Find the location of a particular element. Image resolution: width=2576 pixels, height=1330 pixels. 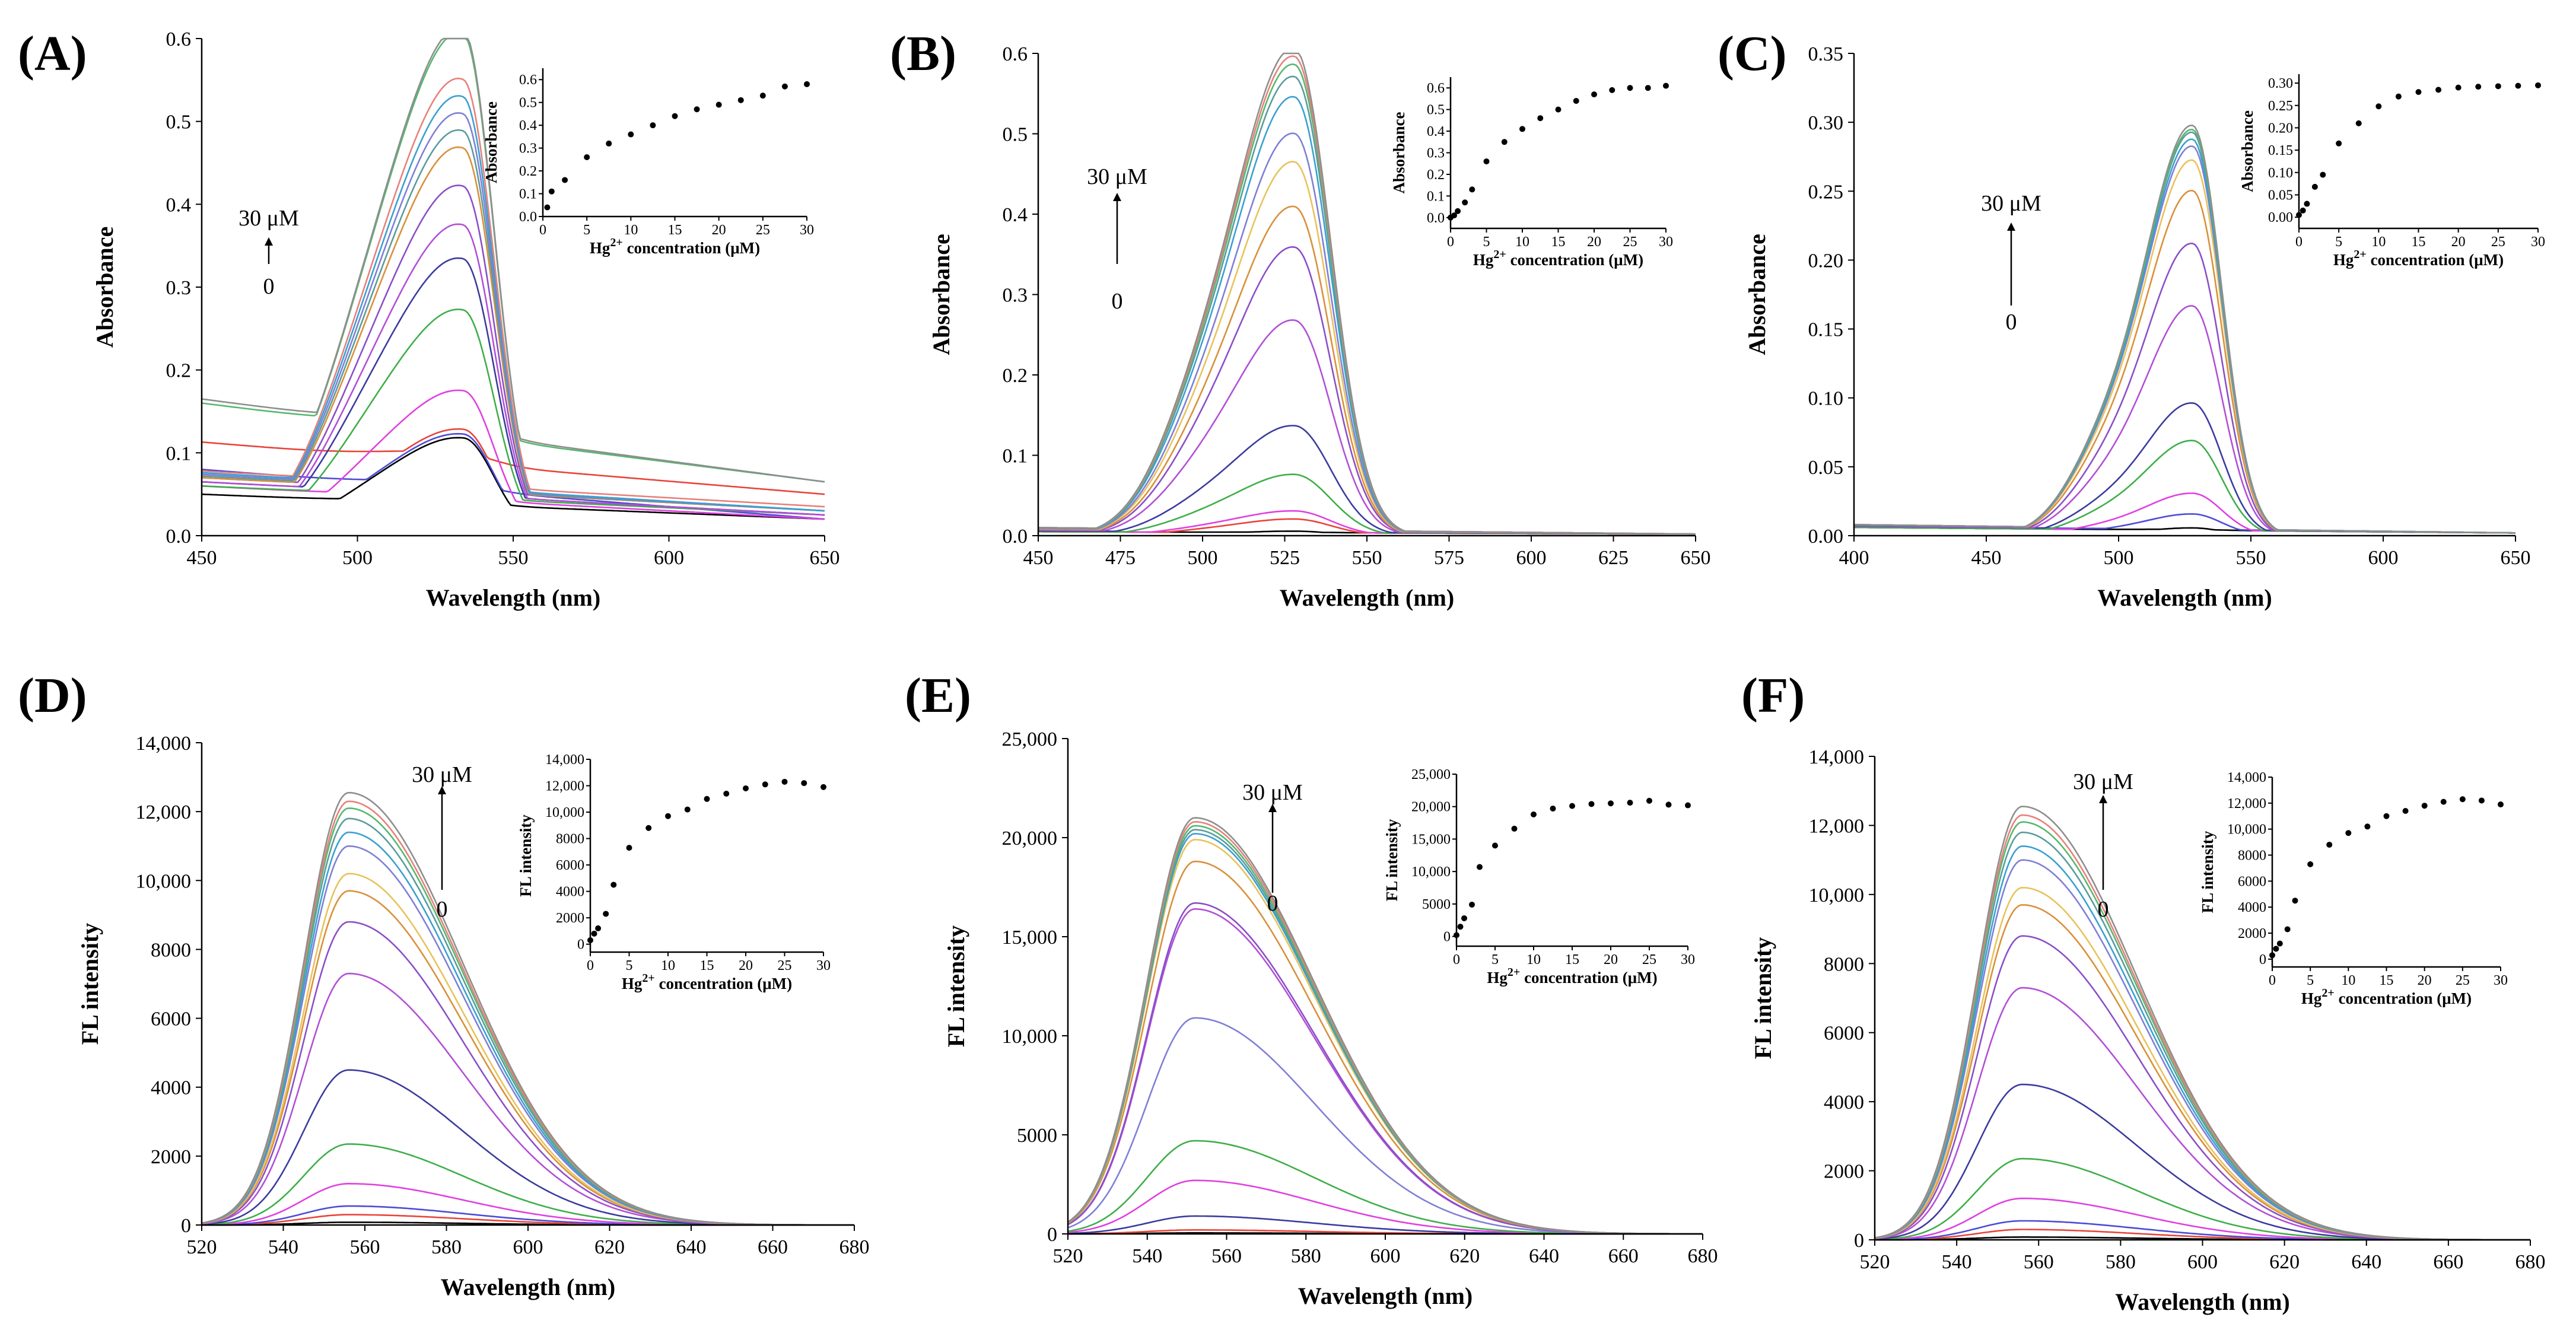

inset-y-tick-label: 12,000 is located at coordinates (564, 786).